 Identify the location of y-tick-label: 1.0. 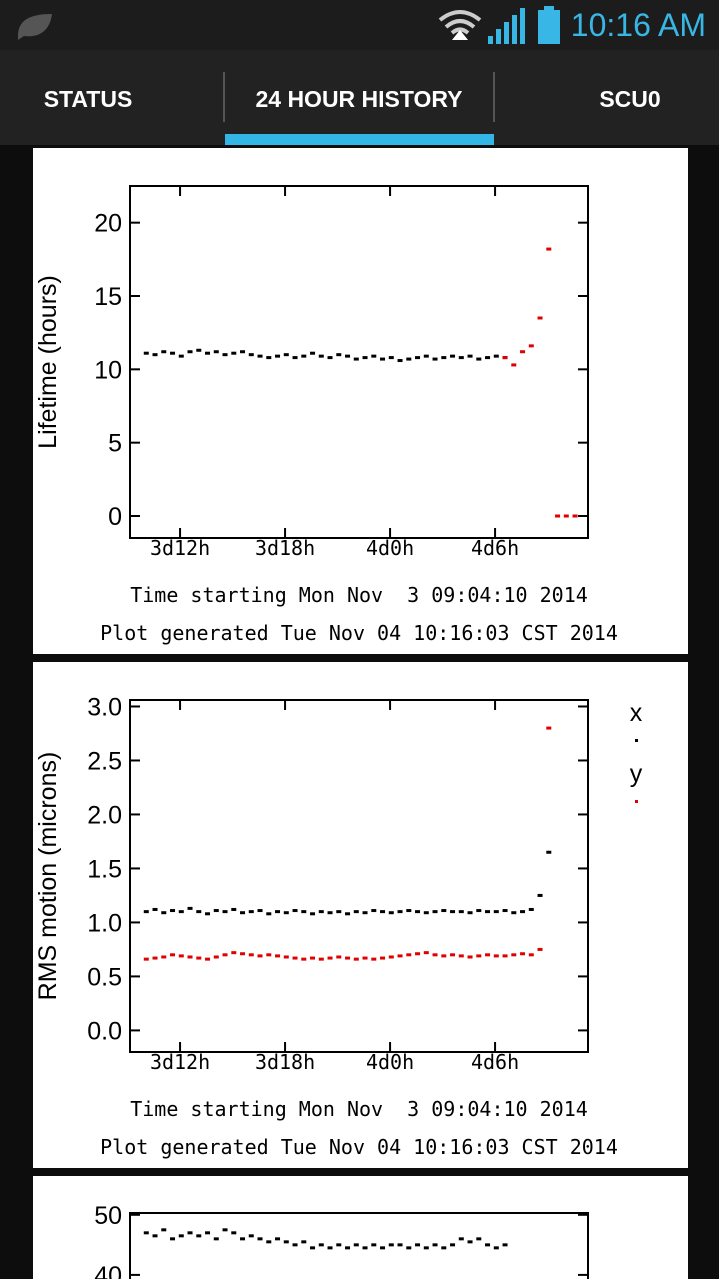
(104, 923).